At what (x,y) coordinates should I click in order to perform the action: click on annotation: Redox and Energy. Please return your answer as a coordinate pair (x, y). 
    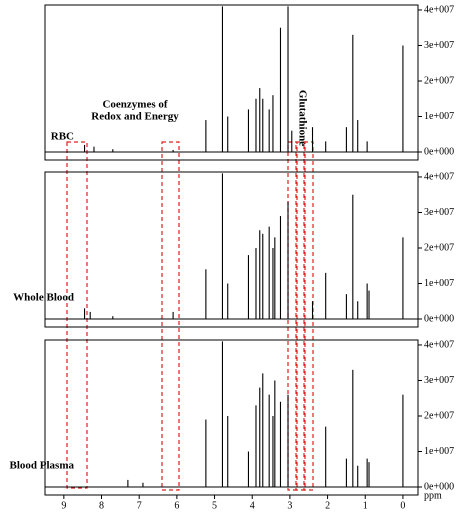
    Looking at the image, I should click on (135, 117).